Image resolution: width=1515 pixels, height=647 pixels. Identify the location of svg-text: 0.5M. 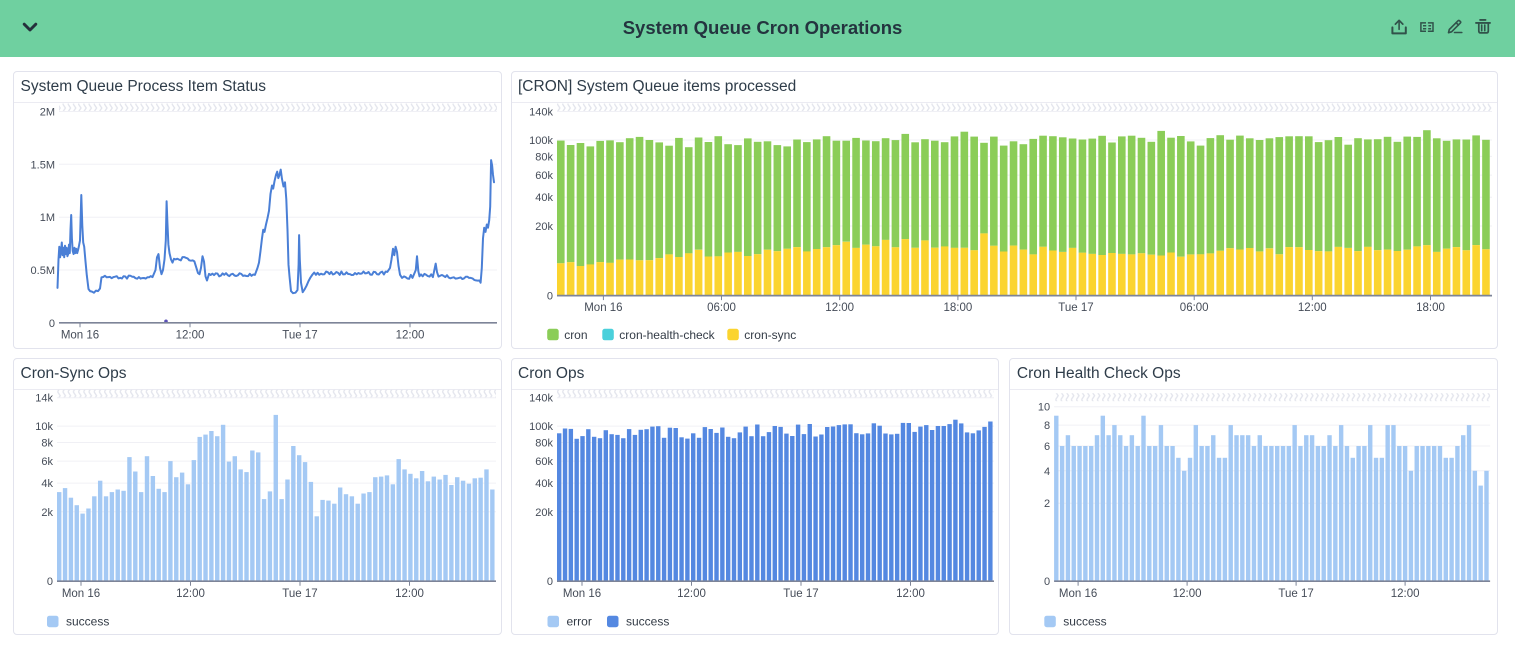
(43, 271).